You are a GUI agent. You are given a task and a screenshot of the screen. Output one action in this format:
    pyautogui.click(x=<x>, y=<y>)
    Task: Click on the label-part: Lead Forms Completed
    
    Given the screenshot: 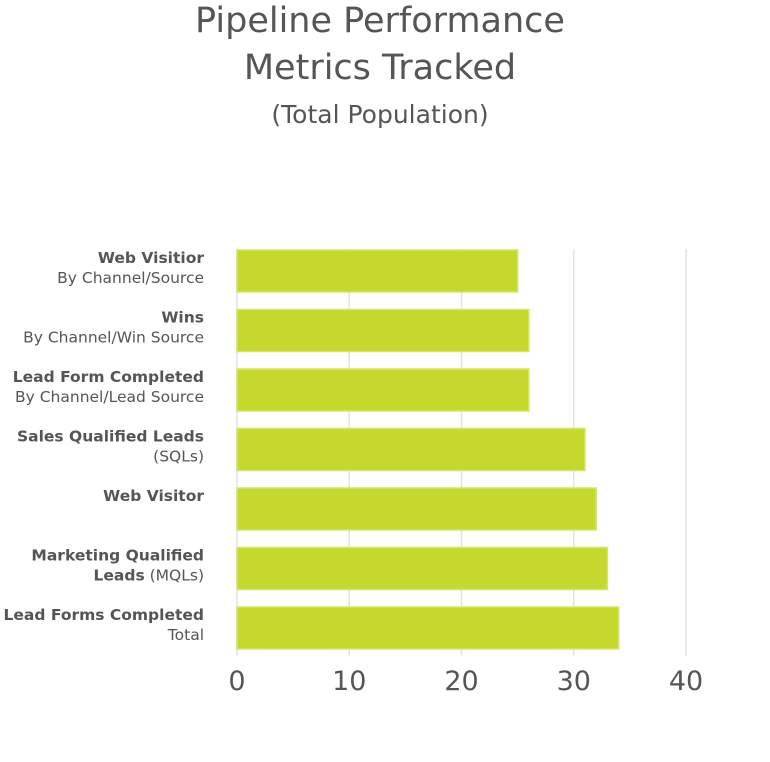 What is the action you would take?
    pyautogui.click(x=104, y=615)
    